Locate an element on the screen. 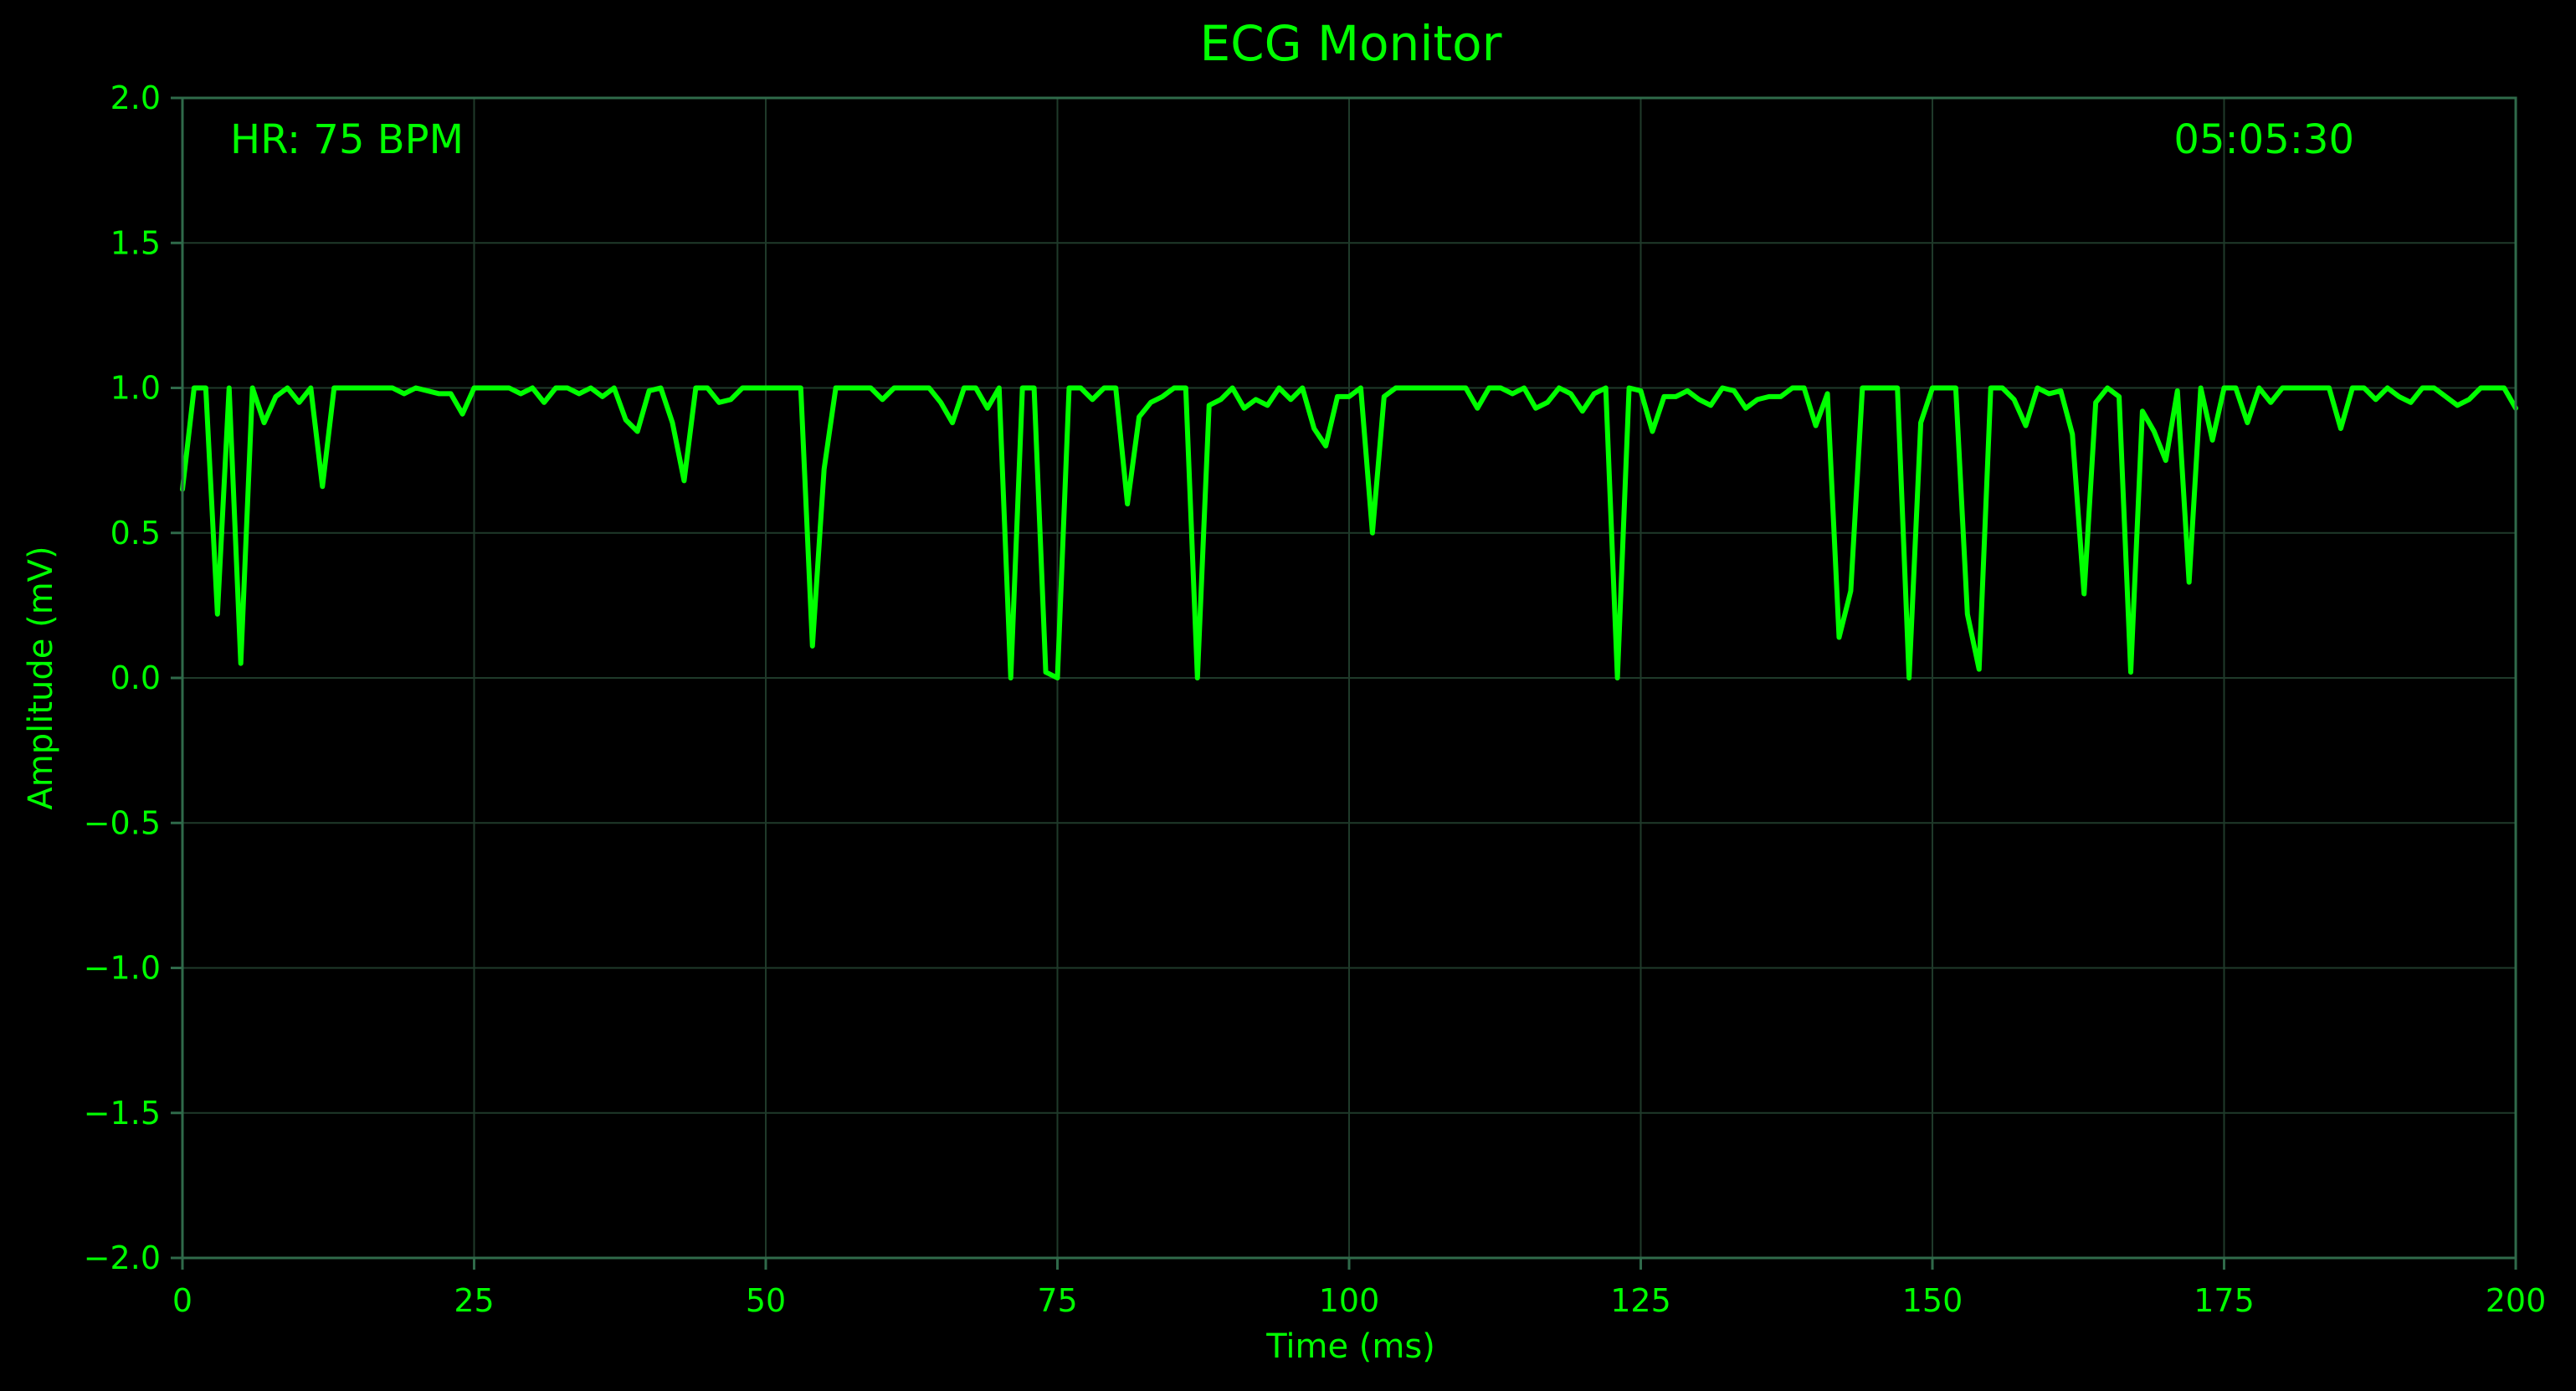 Image resolution: width=2576 pixels, height=1391 pixels. y-axis-ticks: 2.0 1.5 1.0 0.5 0.0 −0.5 −1.0 −1.5 −2.0 is located at coordinates (133, 678).